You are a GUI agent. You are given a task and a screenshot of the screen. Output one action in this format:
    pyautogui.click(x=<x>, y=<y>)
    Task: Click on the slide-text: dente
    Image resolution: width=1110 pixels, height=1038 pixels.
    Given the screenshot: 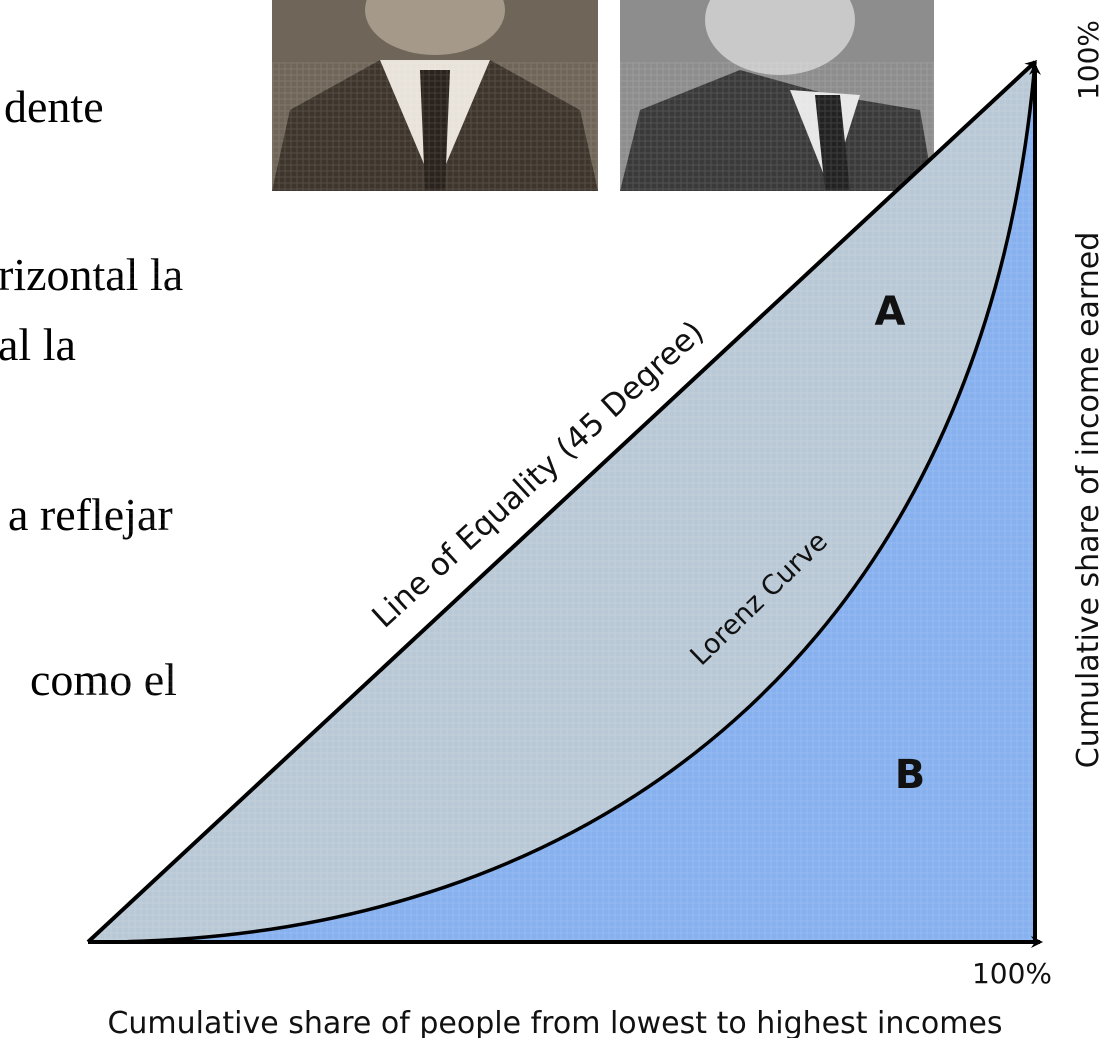 What is the action you would take?
    pyautogui.click(x=54, y=106)
    